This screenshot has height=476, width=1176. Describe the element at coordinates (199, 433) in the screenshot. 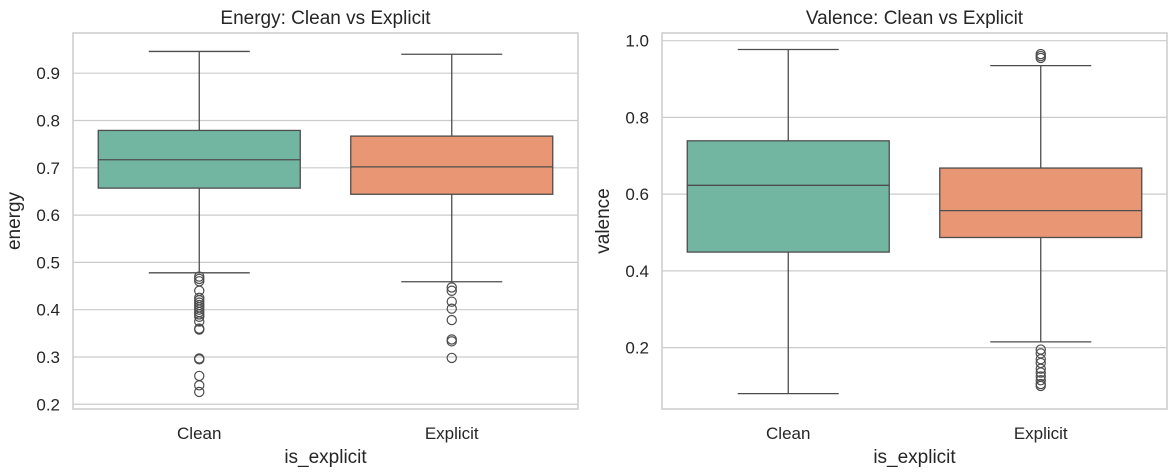

I see `energy-xtick-label: Clean` at that location.